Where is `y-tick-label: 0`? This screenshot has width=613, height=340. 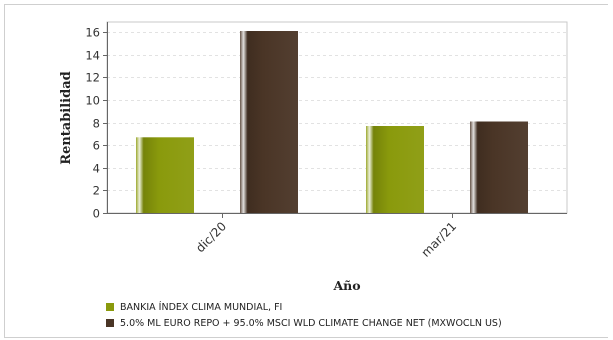
y-tick-label: 0 is located at coordinates (96, 214).